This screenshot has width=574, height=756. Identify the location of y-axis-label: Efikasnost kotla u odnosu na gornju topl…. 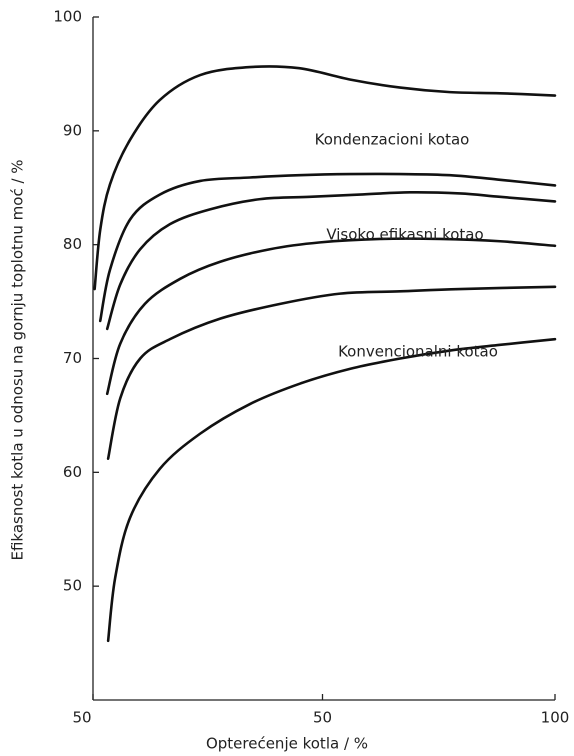
(18, 359).